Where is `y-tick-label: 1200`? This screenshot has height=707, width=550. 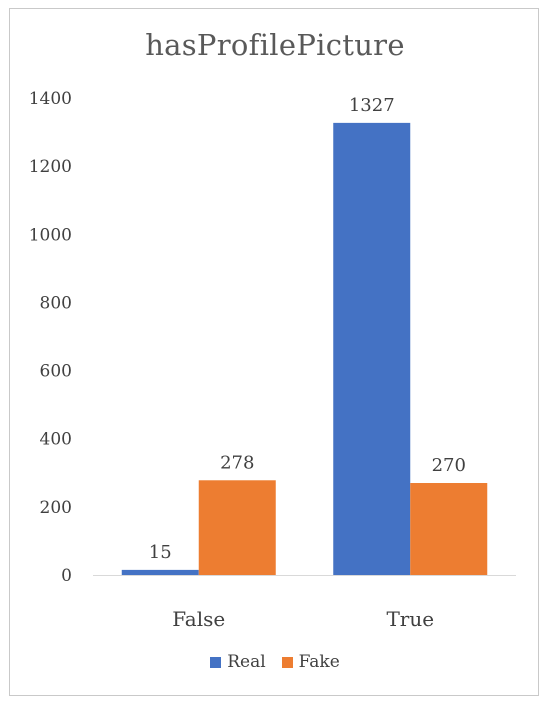
y-tick-label: 1200 is located at coordinates (50, 167).